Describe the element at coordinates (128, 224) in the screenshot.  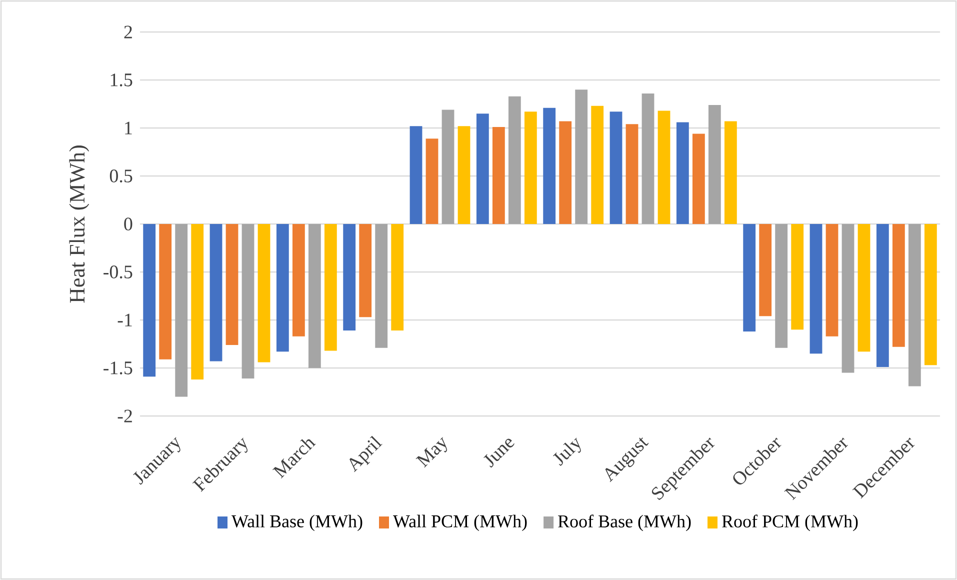
I see `y-tick-label: 0` at that location.